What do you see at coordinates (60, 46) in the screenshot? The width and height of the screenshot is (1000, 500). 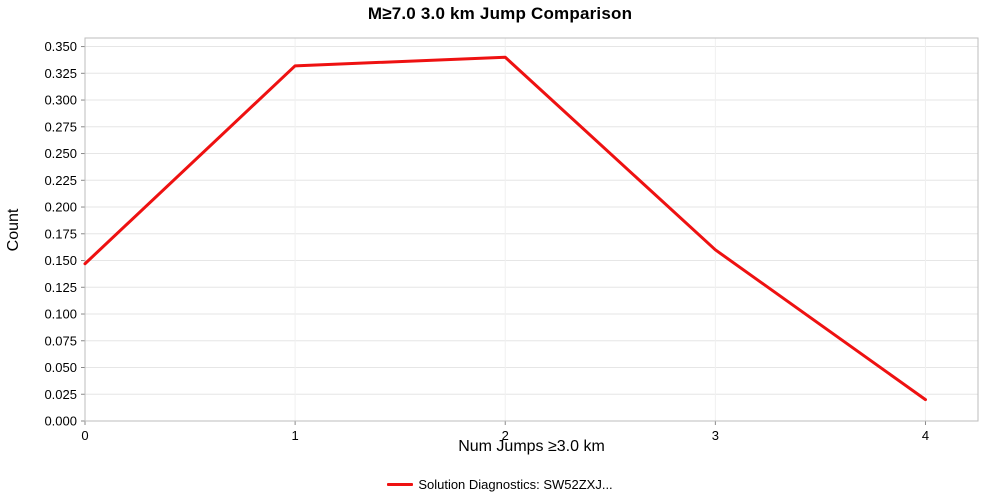 I see `svg-text: 0.350` at bounding box center [60, 46].